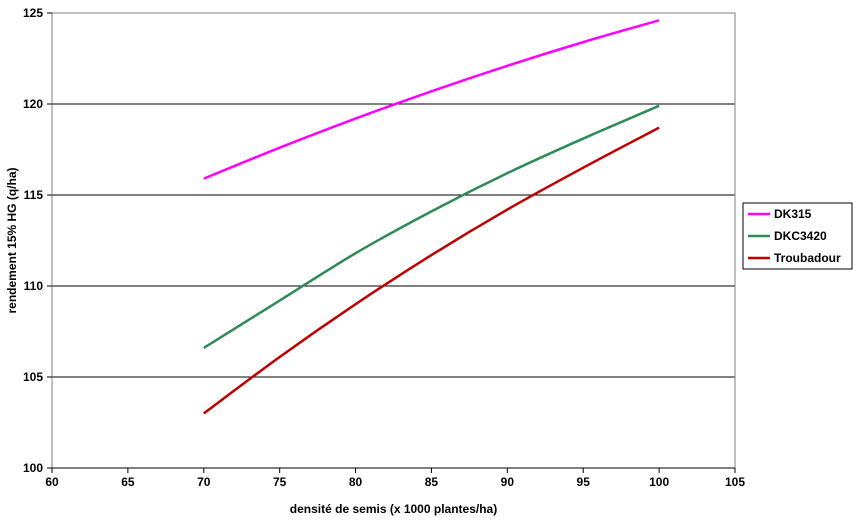 The width and height of the screenshot is (855, 526). I want to click on y-tick-label: 100, so click(33, 468).